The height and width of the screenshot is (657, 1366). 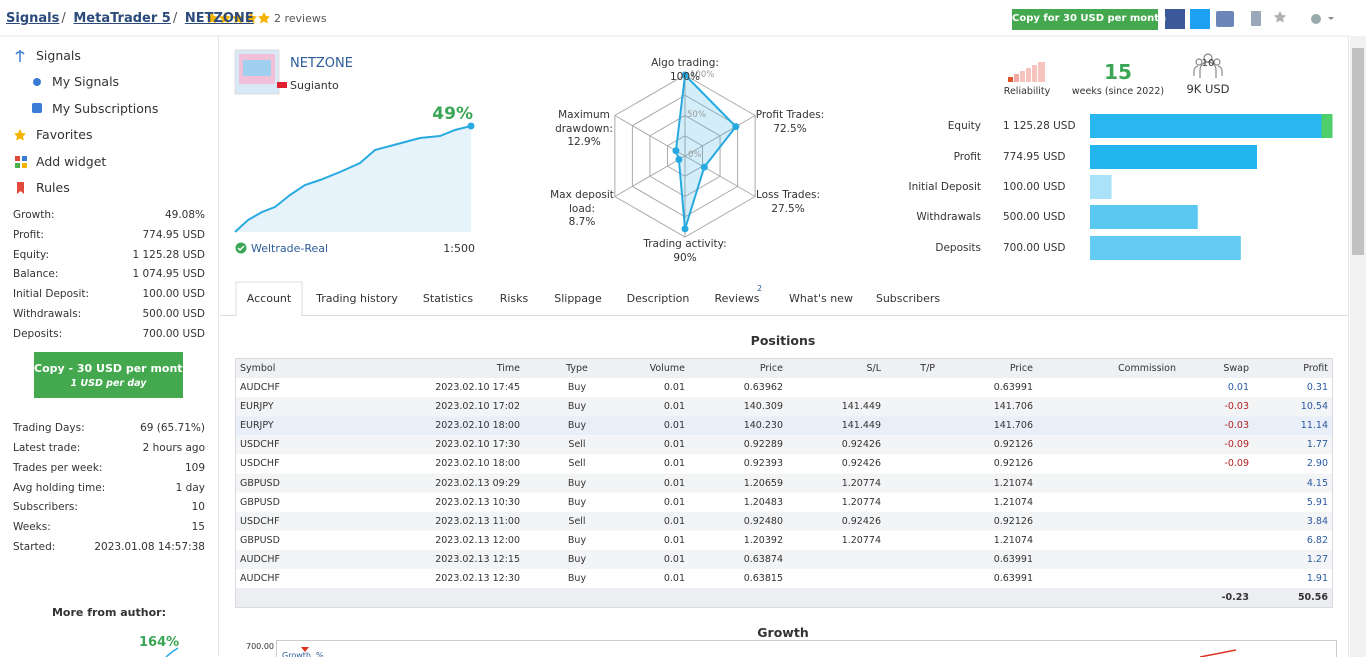 What do you see at coordinates (122, 18) in the screenshot?
I see `breadcrumb-link: MetaTrader 5` at bounding box center [122, 18].